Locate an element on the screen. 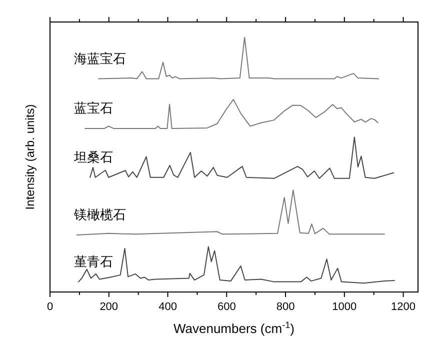  series-label: 坦桑石 is located at coordinates (93, 156).